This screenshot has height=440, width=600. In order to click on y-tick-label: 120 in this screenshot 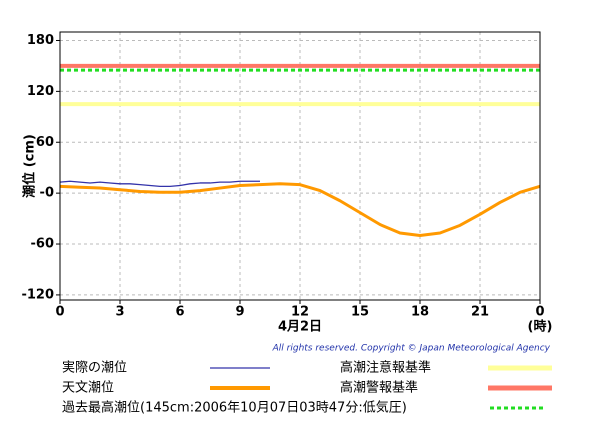, I will do `click(40, 91)`.